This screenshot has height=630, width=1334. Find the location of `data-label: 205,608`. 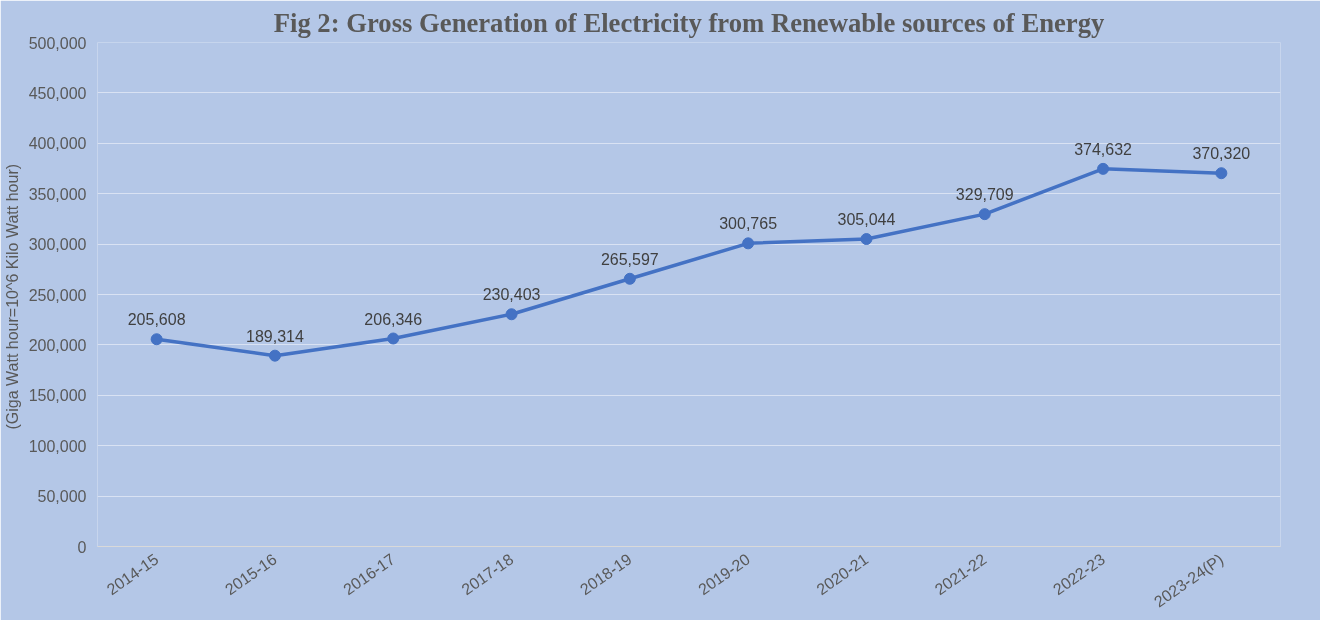

data-label: 205,608 is located at coordinates (156, 320).